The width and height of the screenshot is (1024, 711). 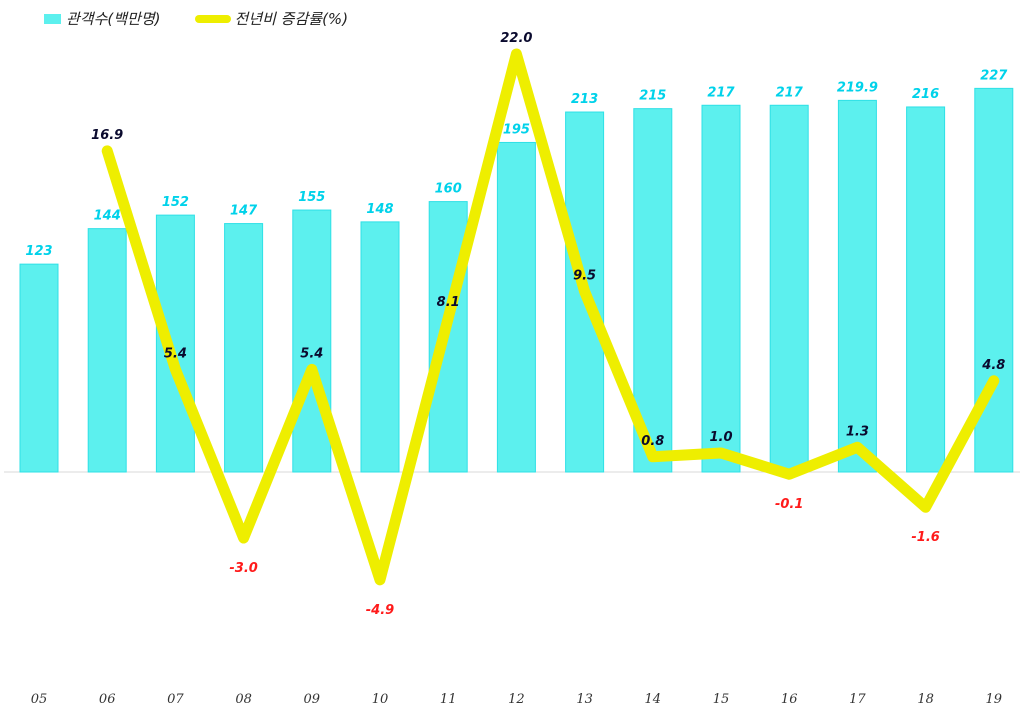 What do you see at coordinates (925, 537) in the screenshot?
I see `growth-label-18: -1.6` at bounding box center [925, 537].